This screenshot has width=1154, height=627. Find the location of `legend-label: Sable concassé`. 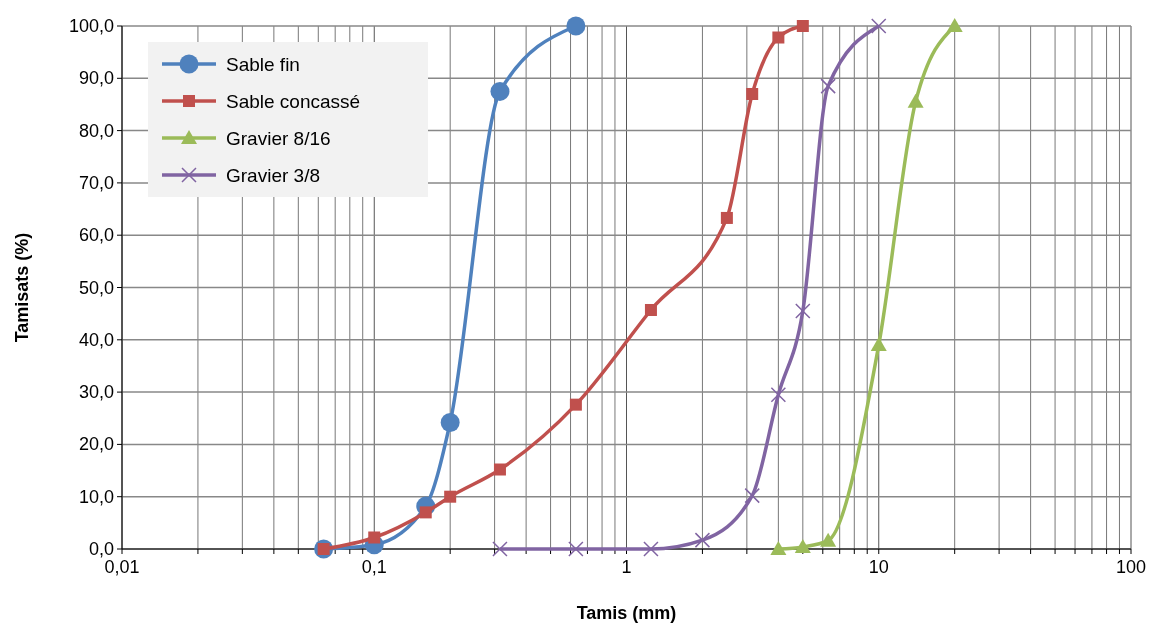

legend-label: Sable concassé is located at coordinates (293, 101).